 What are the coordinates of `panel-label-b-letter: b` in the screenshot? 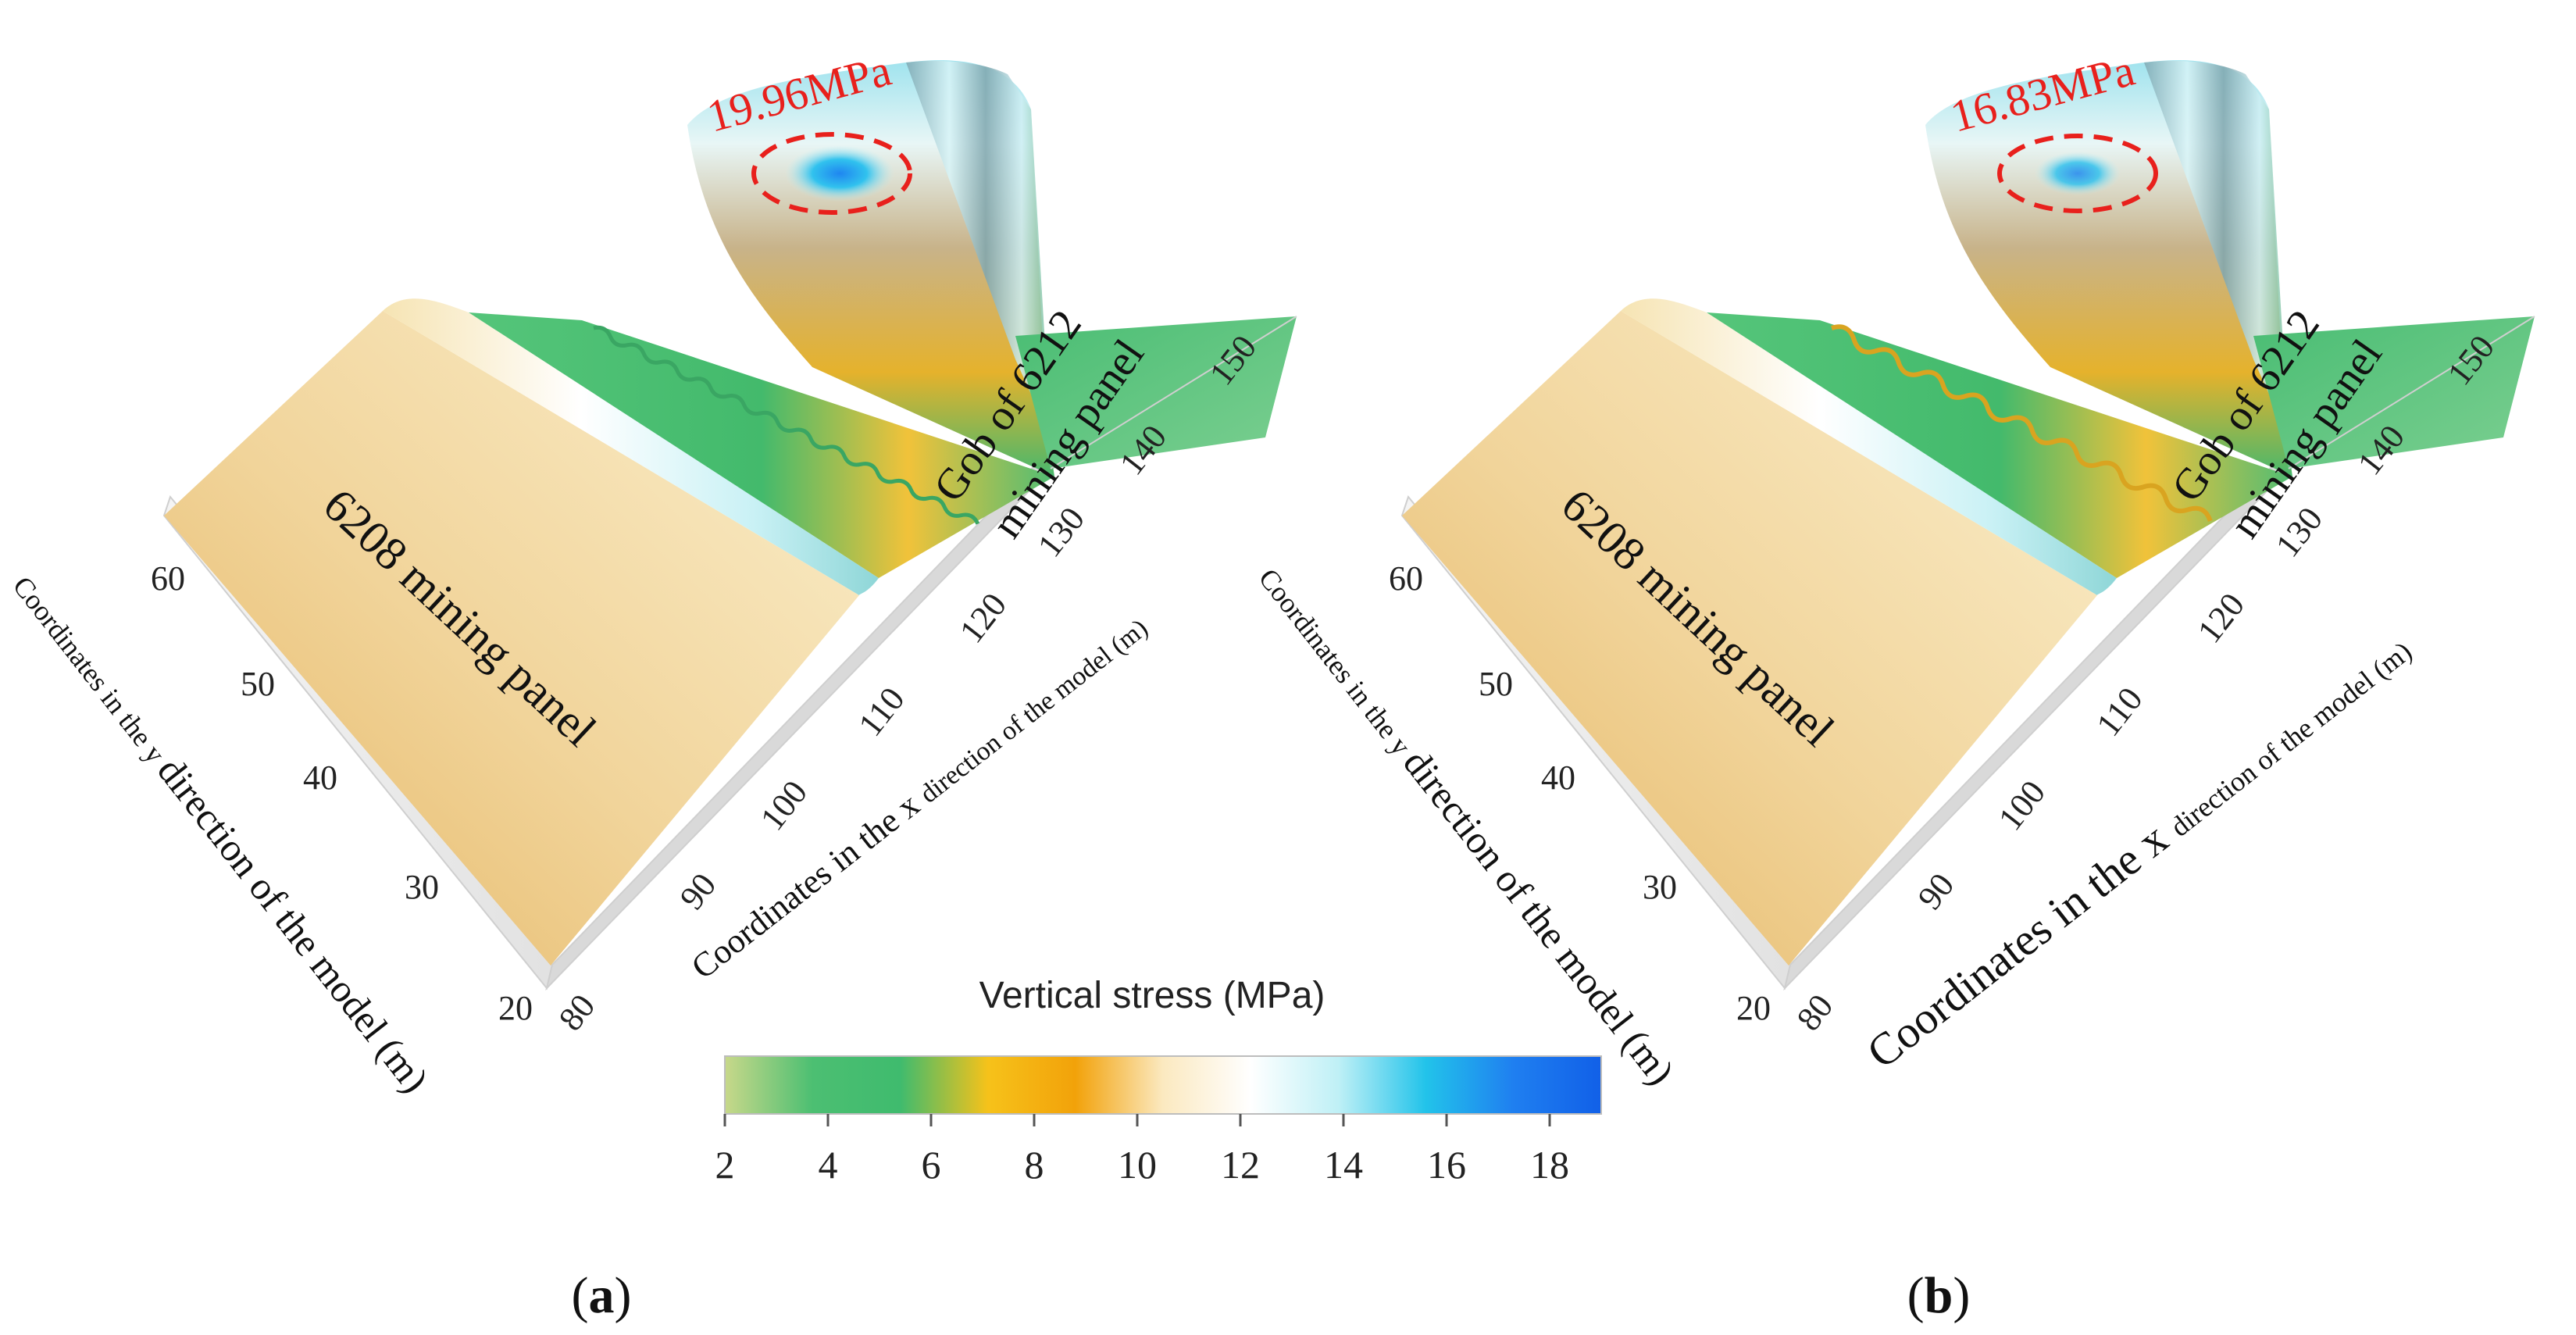 It's located at (1939, 1295).